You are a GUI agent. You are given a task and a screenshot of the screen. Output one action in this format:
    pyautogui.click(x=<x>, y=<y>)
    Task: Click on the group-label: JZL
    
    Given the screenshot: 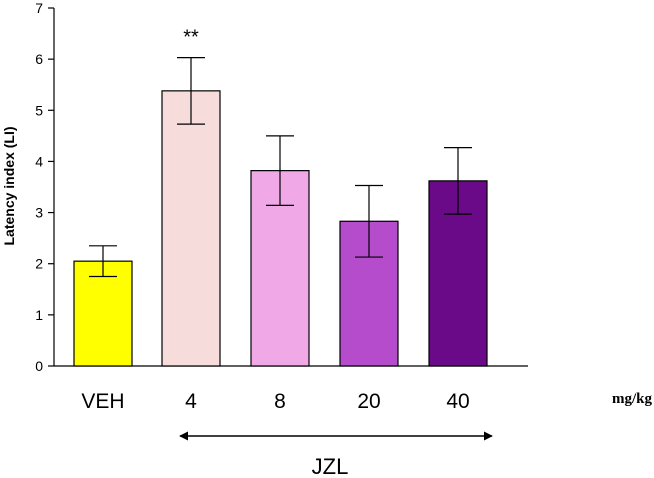 What is the action you would take?
    pyautogui.click(x=330, y=466)
    